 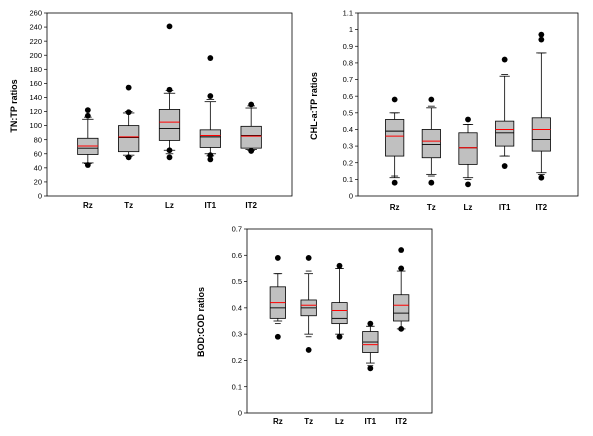 I want to click on y-tick-label: 1, so click(x=351, y=29).